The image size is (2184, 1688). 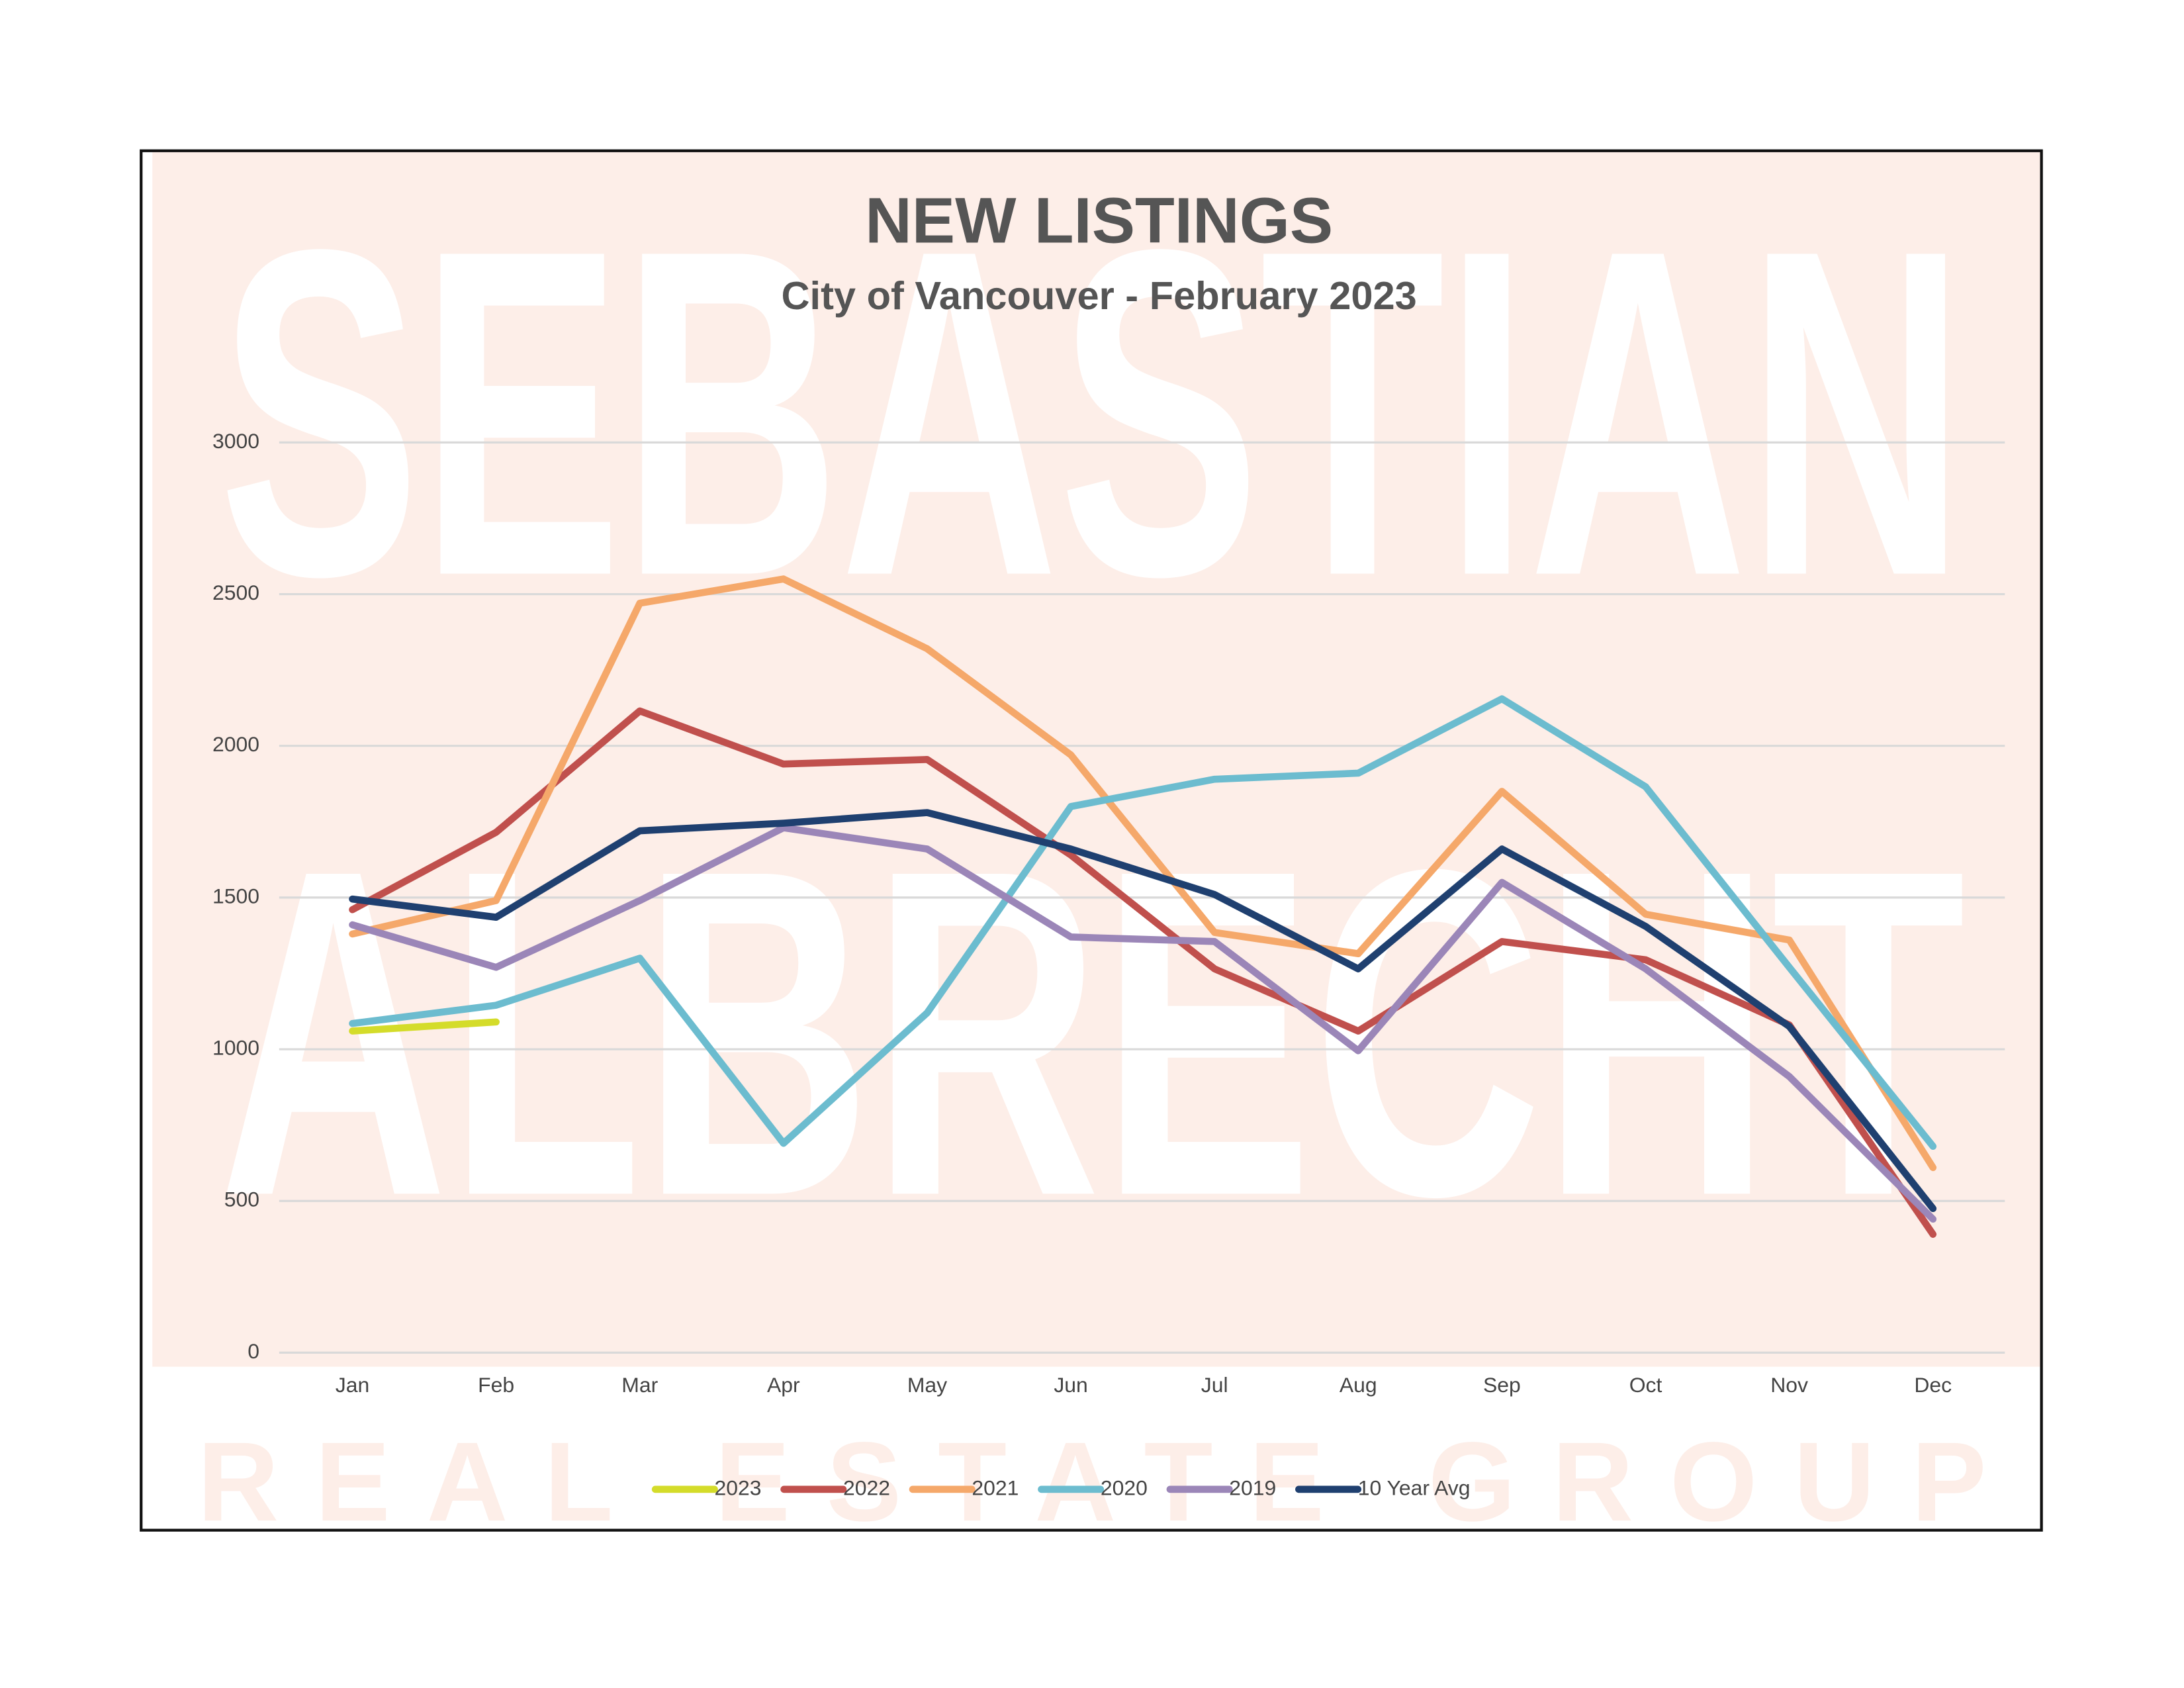 I want to click on legend-label: 2021, so click(x=995, y=1487).